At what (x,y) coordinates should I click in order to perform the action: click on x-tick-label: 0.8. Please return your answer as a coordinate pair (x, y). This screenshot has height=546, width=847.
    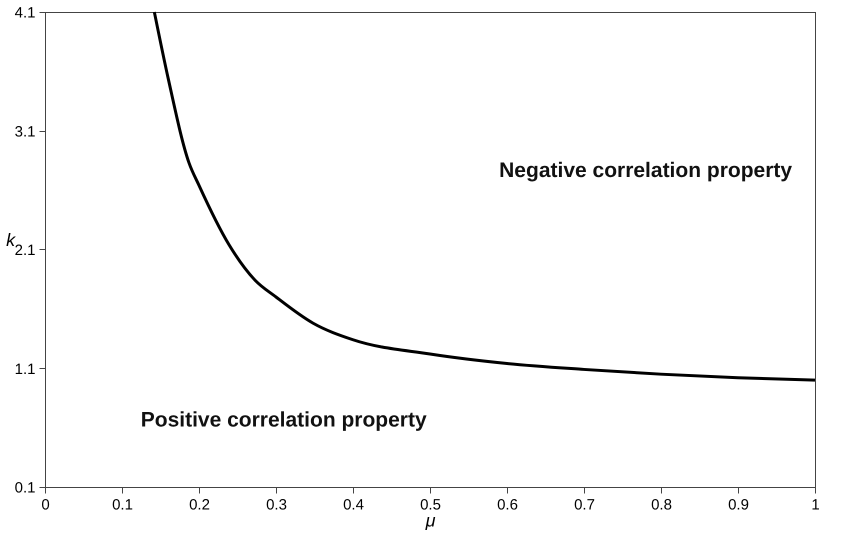
    Looking at the image, I should click on (661, 505).